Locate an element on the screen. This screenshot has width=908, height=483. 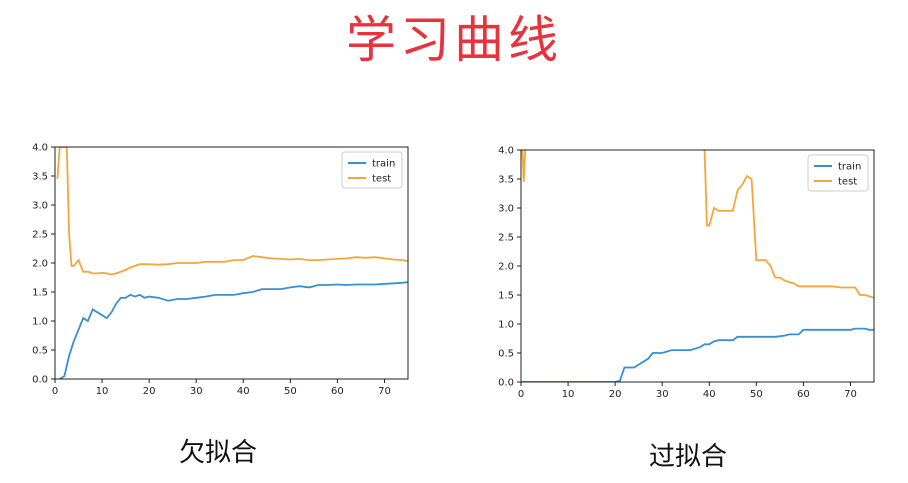
caption-underfitting: 欠拟合 is located at coordinates (217, 453).